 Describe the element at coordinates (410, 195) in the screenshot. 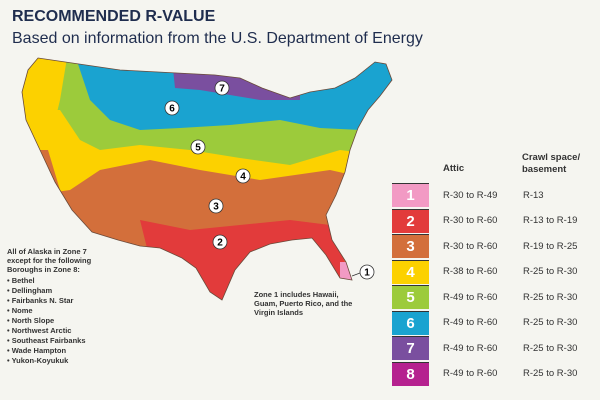

I see `zone-swatch: 1` at that location.